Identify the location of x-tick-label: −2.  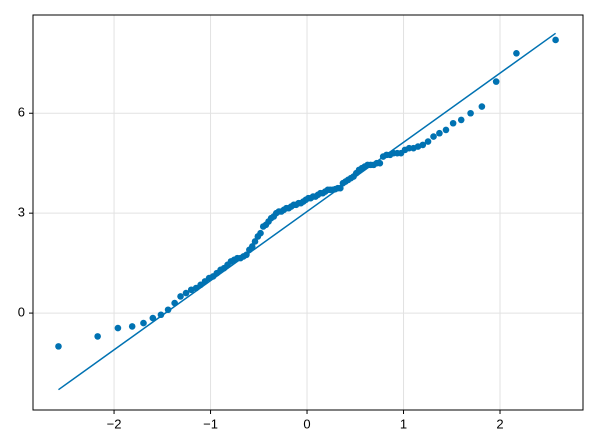
(114, 423).